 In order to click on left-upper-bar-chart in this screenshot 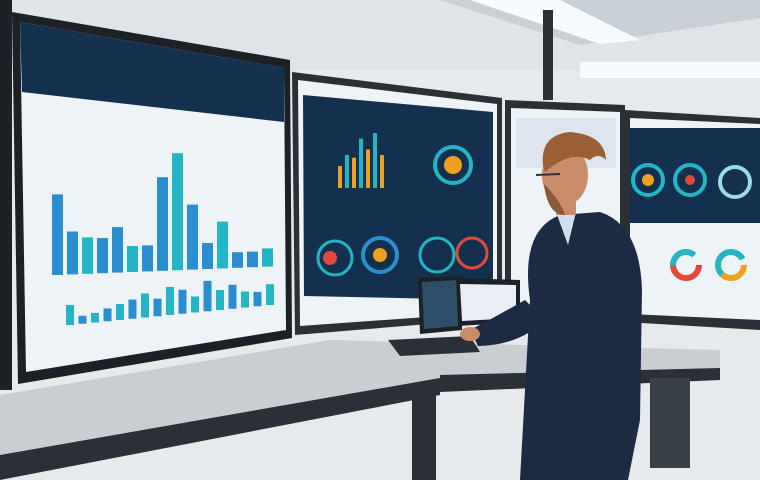, I will do `click(162, 214)`.